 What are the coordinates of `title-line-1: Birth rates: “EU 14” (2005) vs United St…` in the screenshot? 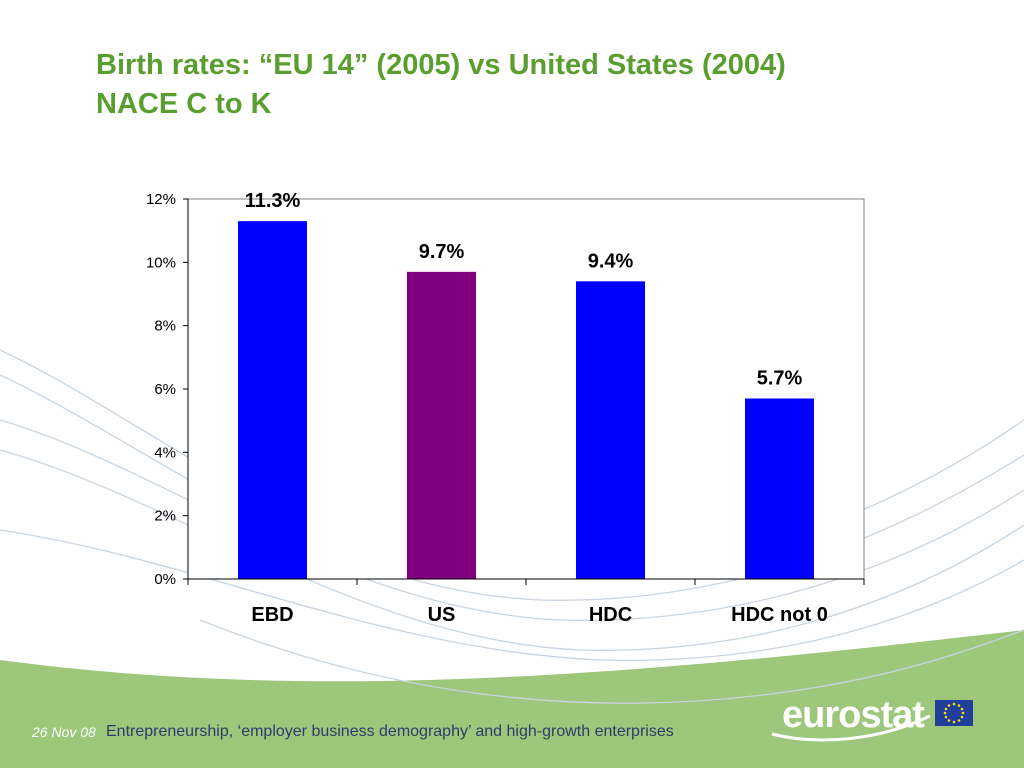 It's located at (441, 65).